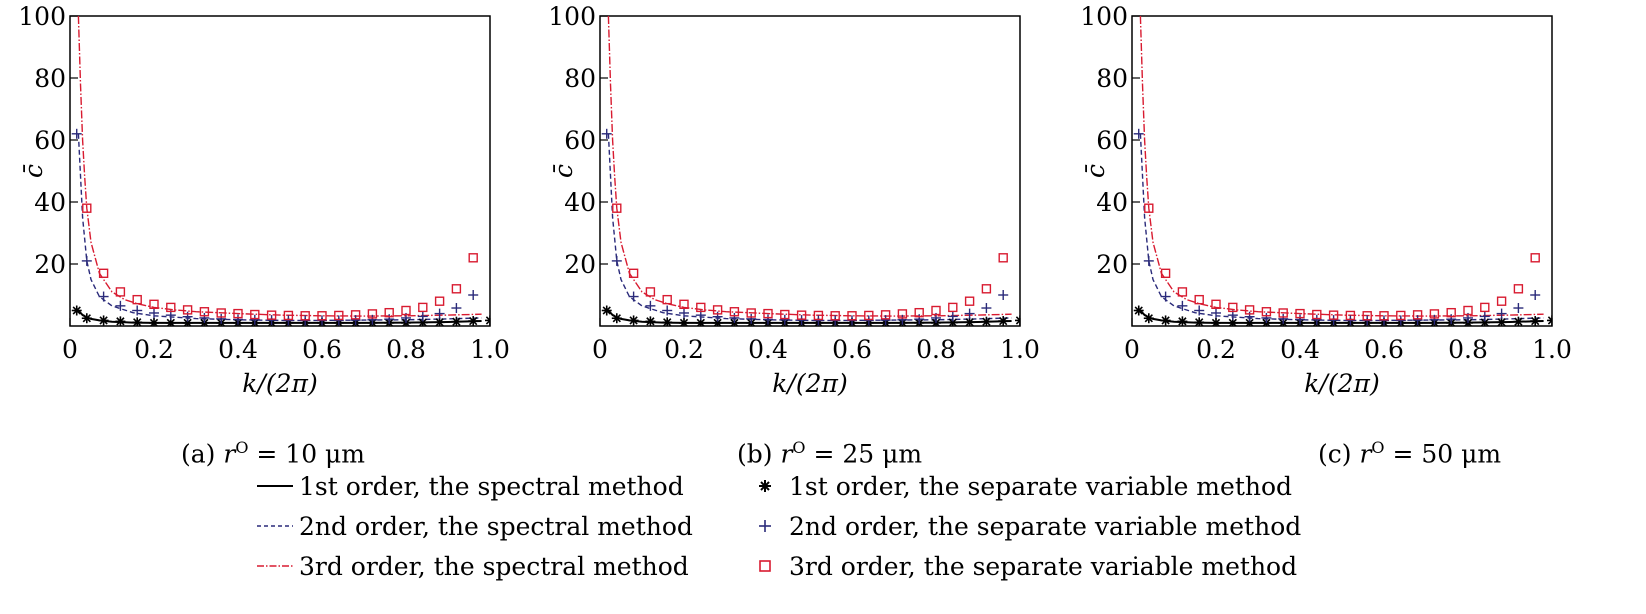 Image resolution: width=1646 pixels, height=614 pixels. Describe the element at coordinates (229, 454) in the screenshot. I see `caption-a-var: r` at that location.